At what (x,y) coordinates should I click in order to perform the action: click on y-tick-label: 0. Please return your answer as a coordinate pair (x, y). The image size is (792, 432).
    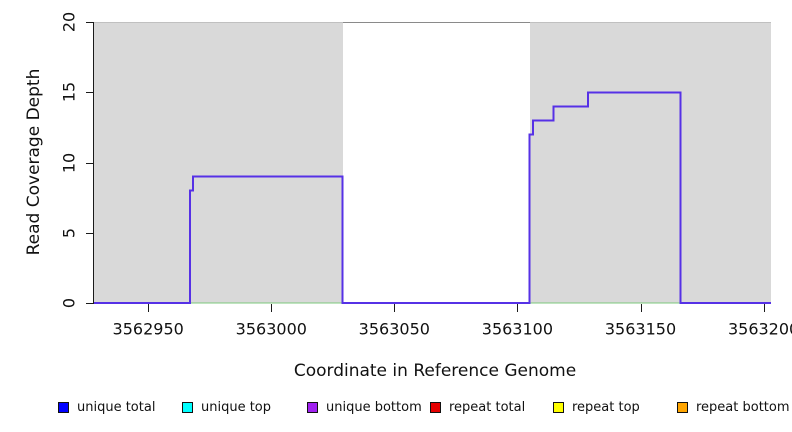
    Looking at the image, I should click on (69, 303).